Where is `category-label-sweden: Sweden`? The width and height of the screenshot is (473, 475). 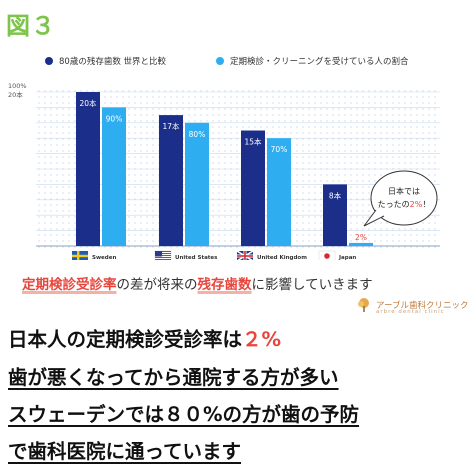 category-label-sweden: Sweden is located at coordinates (104, 257).